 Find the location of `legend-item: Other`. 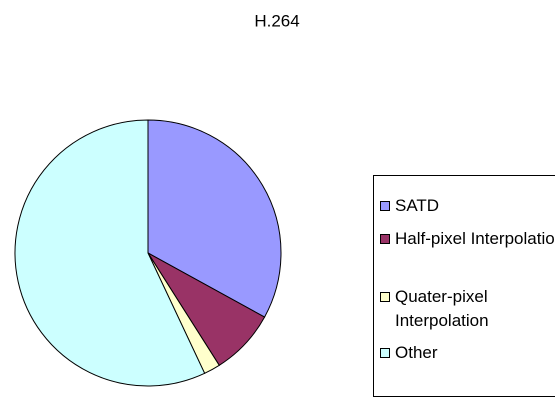

legend-item: Other is located at coordinates (467, 353).